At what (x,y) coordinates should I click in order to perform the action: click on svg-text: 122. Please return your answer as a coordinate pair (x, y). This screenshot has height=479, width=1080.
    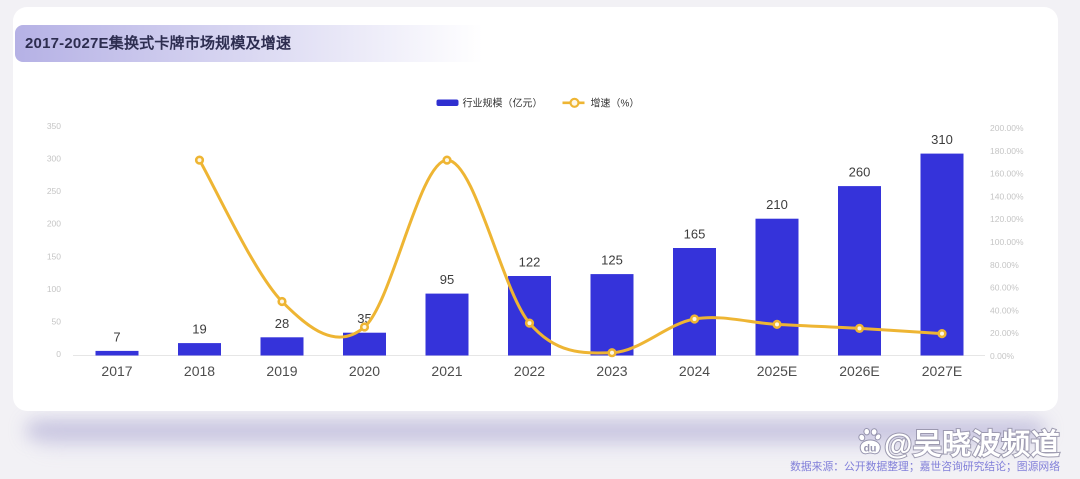
    Looking at the image, I should click on (530, 262).